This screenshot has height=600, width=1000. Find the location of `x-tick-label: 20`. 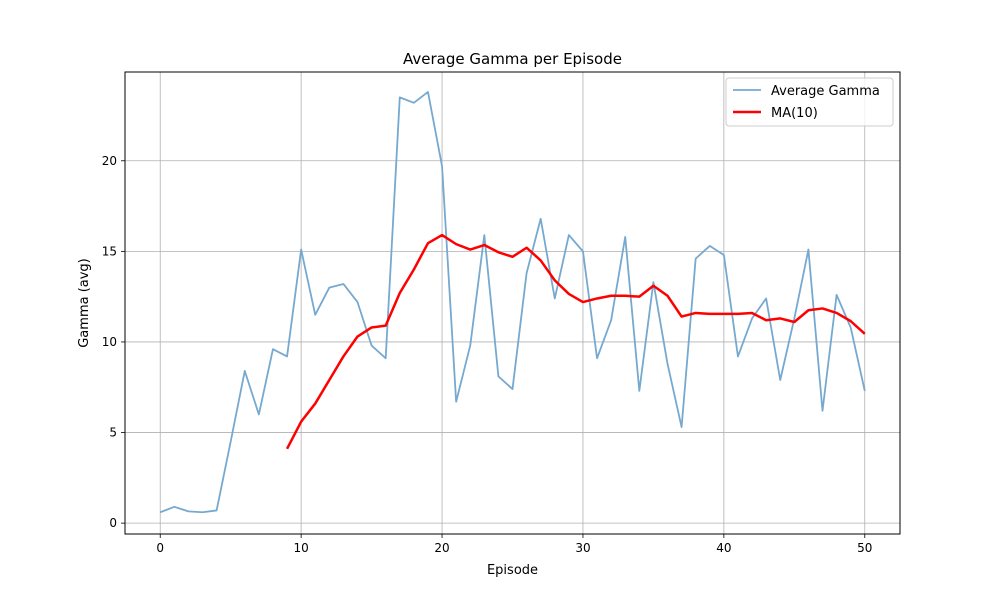

x-tick-label: 20 is located at coordinates (441, 548).